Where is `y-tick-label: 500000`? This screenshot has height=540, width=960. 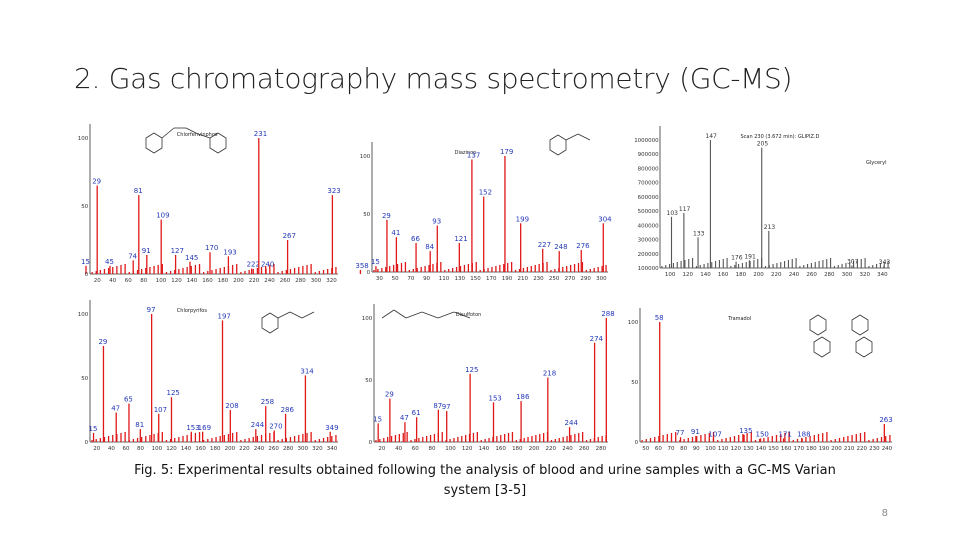
y-tick-label: 500000 is located at coordinates (648, 212).